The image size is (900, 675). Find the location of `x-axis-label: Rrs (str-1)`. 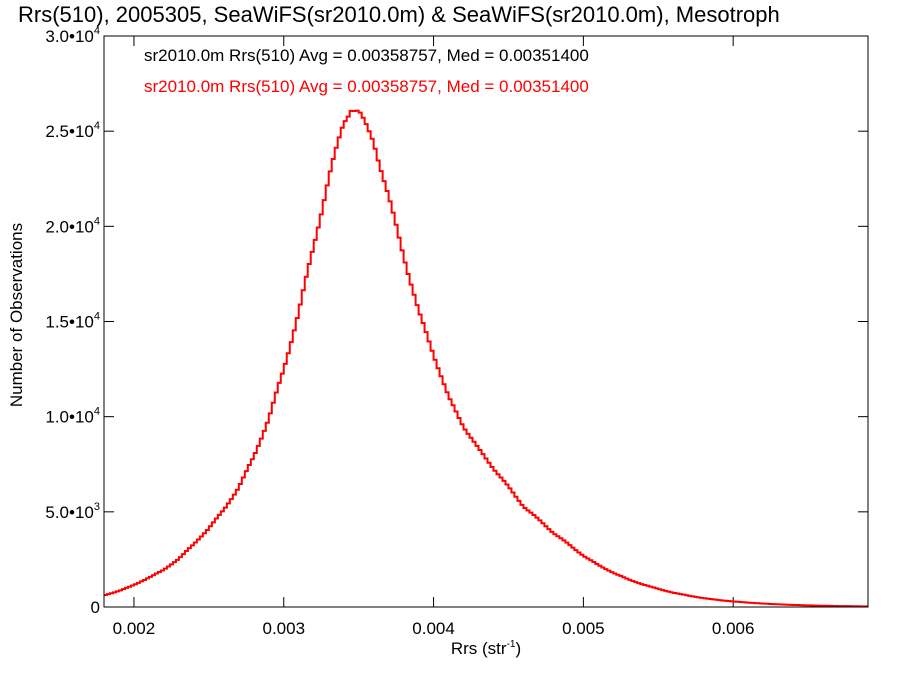

x-axis-label: Rrs (str-1) is located at coordinates (486, 648).